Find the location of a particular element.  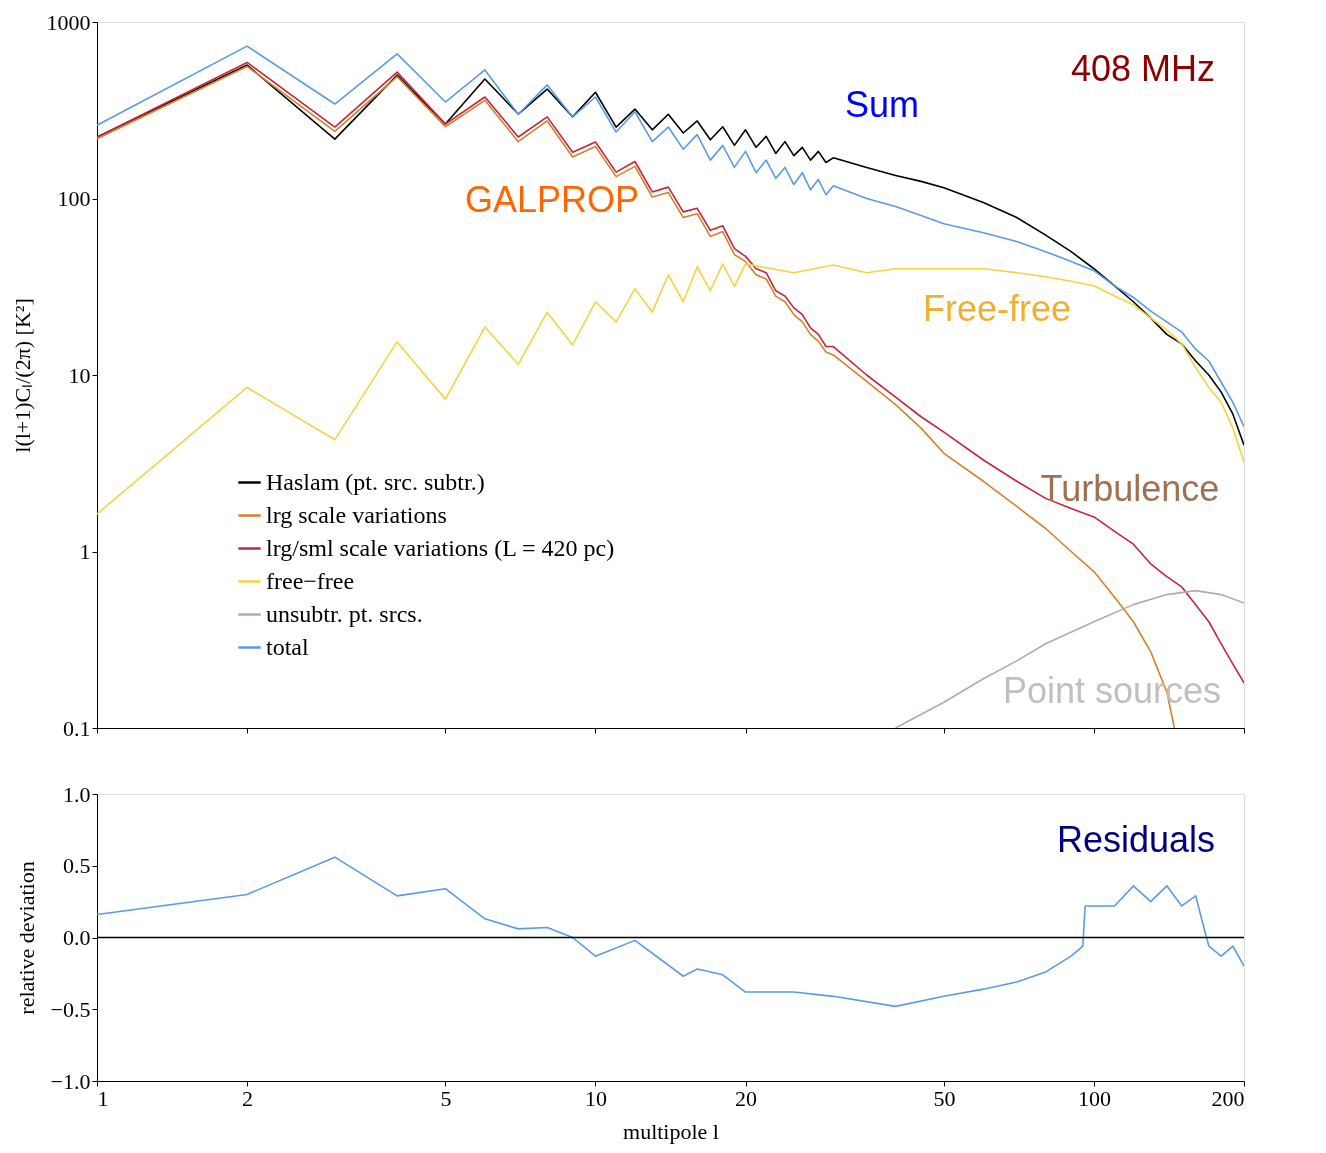

x-tick-label: 10 is located at coordinates (595, 1098).